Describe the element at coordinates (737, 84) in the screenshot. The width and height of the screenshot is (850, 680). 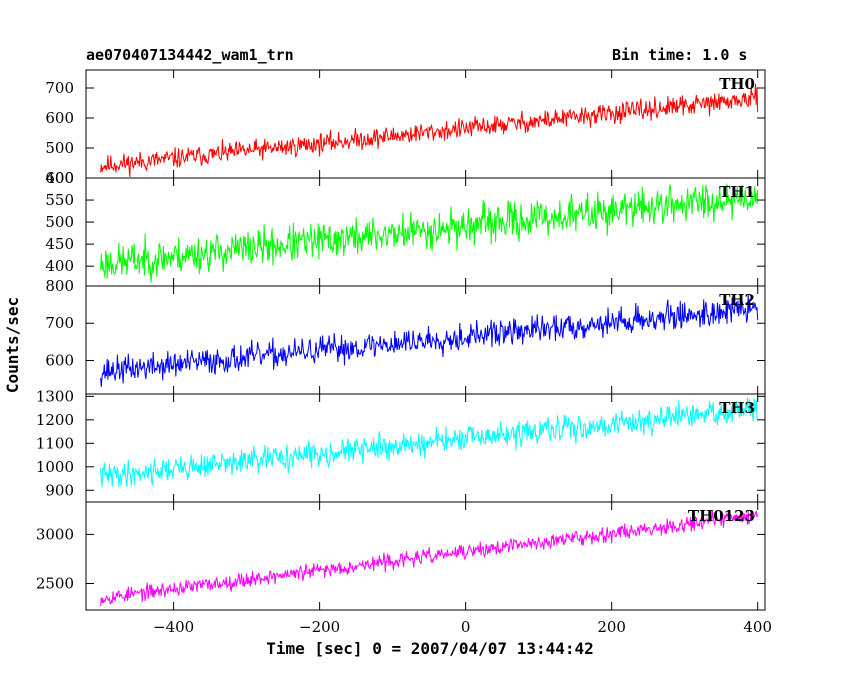
I see `panel-label-th0: TH0` at that location.